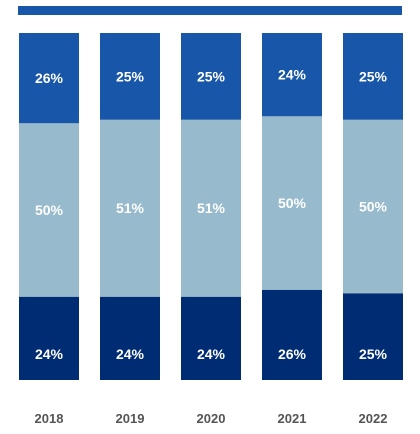 This screenshot has height=434, width=420. I want to click on data-label-2022-s1: 50%, so click(373, 207).